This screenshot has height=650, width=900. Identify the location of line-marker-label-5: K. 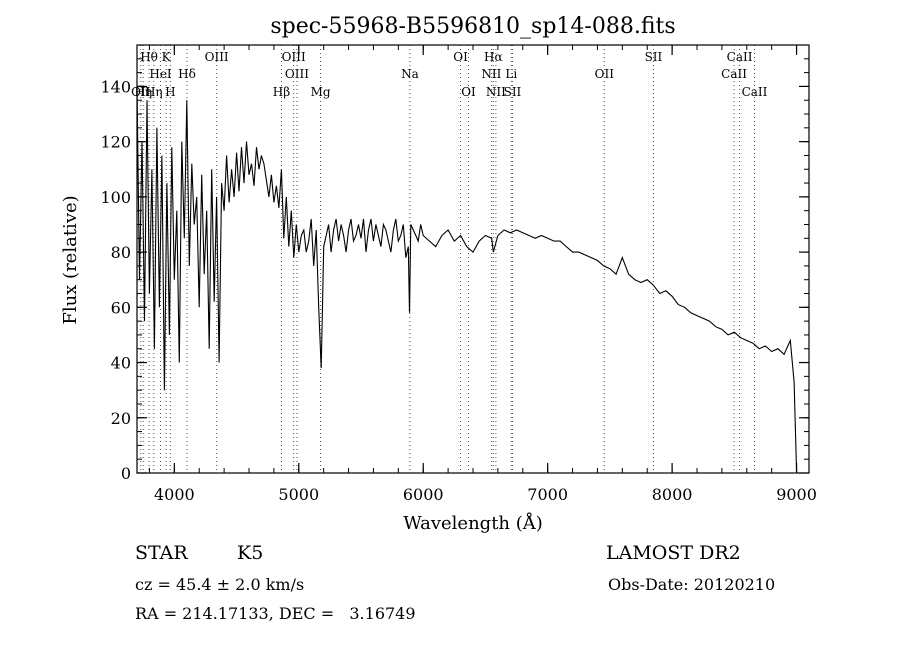
(167, 57).